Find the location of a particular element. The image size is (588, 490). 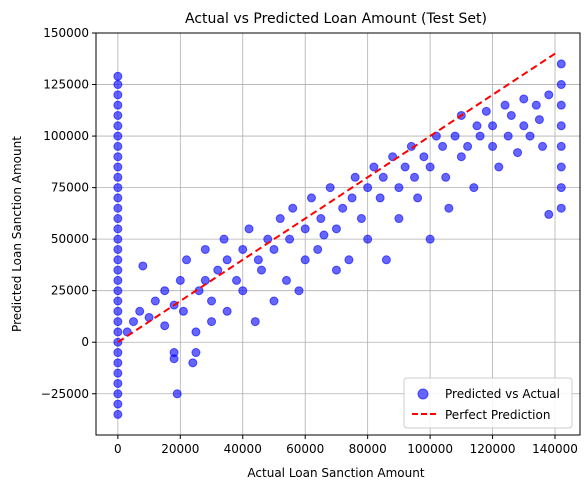

y-tick-label: 100000 is located at coordinates (66, 136).